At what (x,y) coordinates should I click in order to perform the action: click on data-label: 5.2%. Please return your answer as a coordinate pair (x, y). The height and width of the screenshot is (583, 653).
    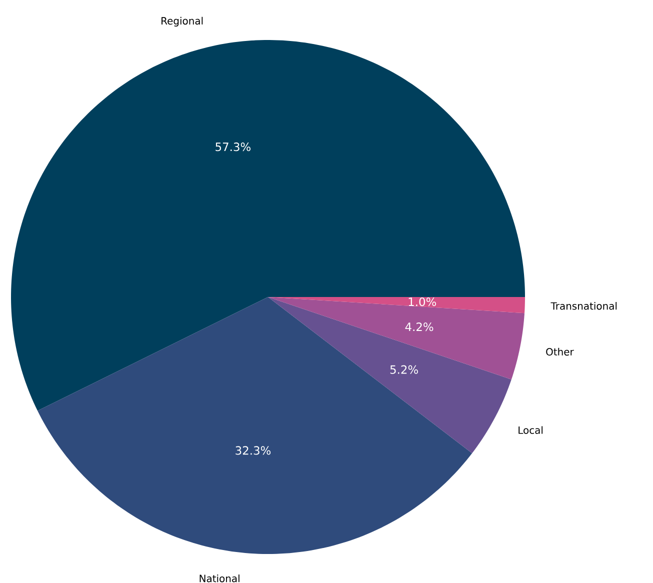
    Looking at the image, I should click on (404, 369).